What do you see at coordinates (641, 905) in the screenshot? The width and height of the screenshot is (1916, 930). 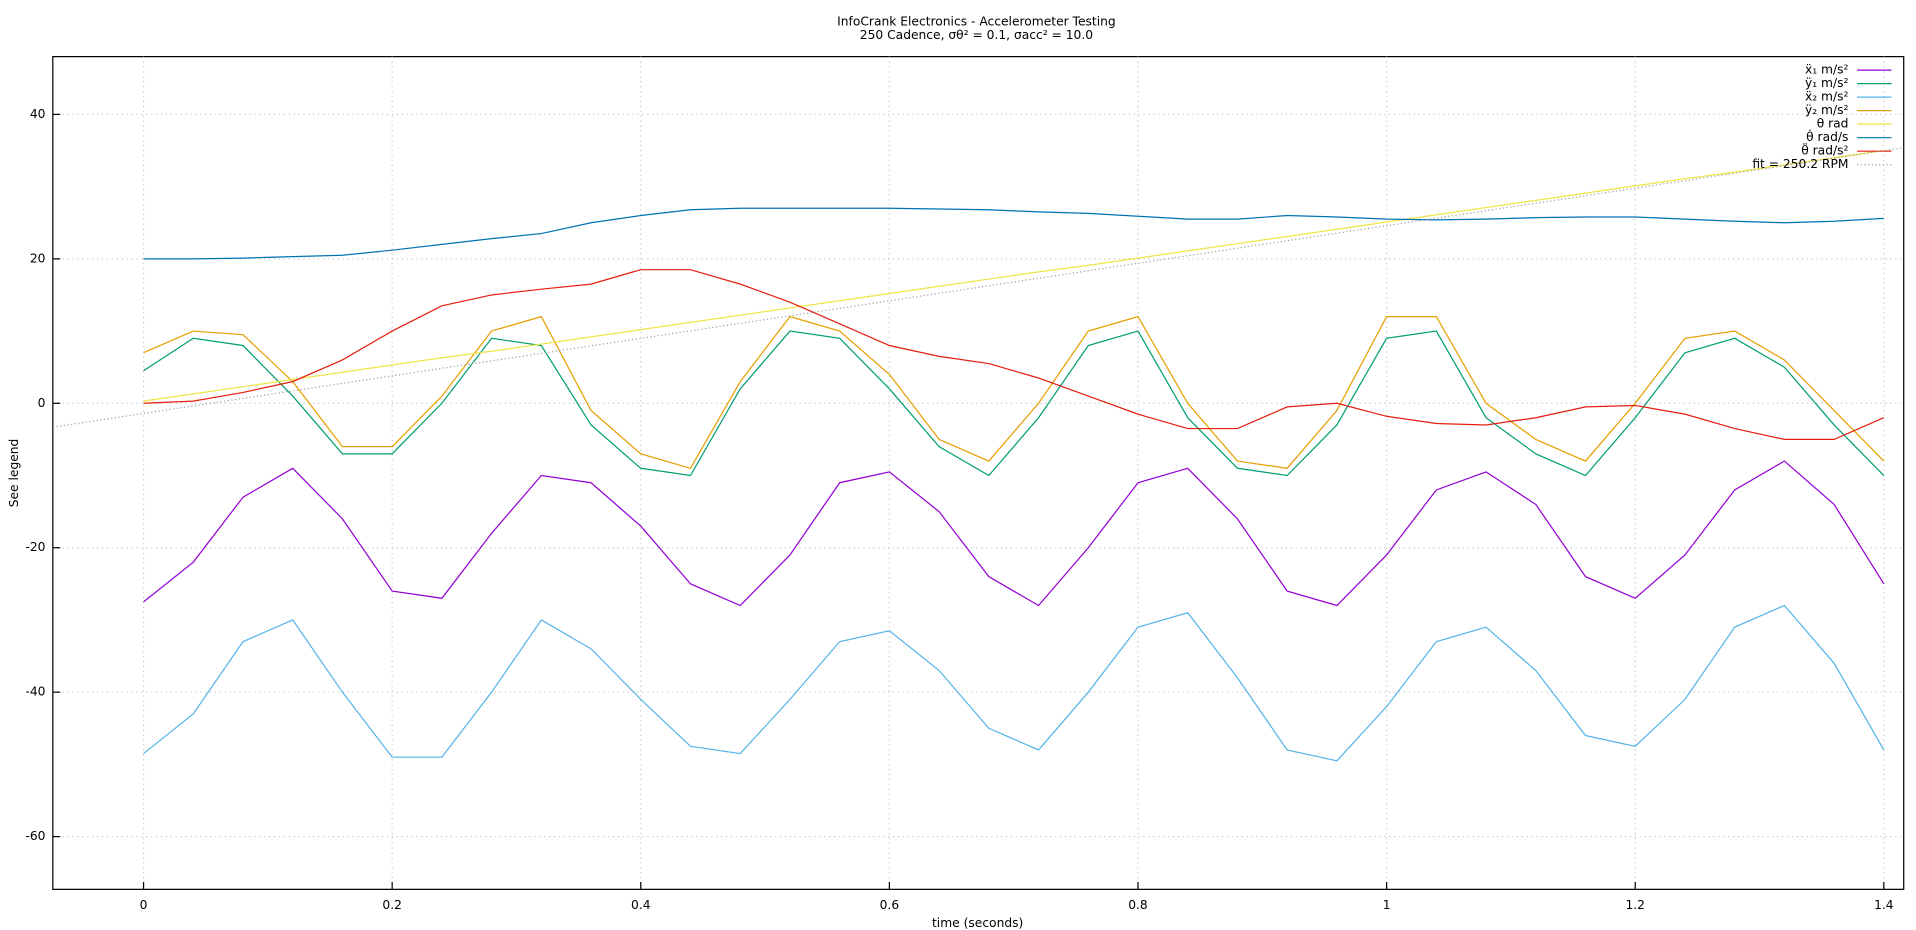 I see `x-tick-label: 0.4` at bounding box center [641, 905].